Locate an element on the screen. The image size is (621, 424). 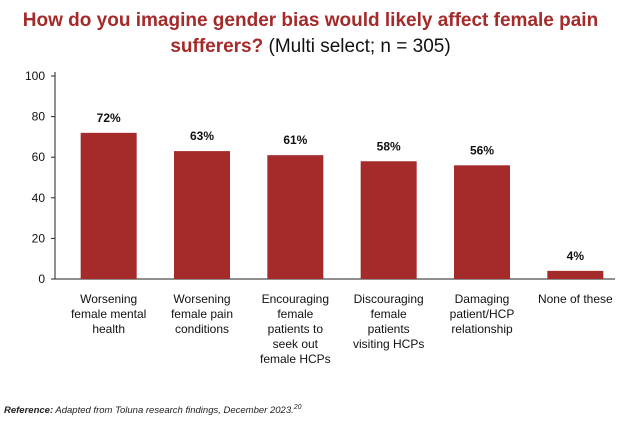
x-category-label-line: patients is located at coordinates (389, 329).